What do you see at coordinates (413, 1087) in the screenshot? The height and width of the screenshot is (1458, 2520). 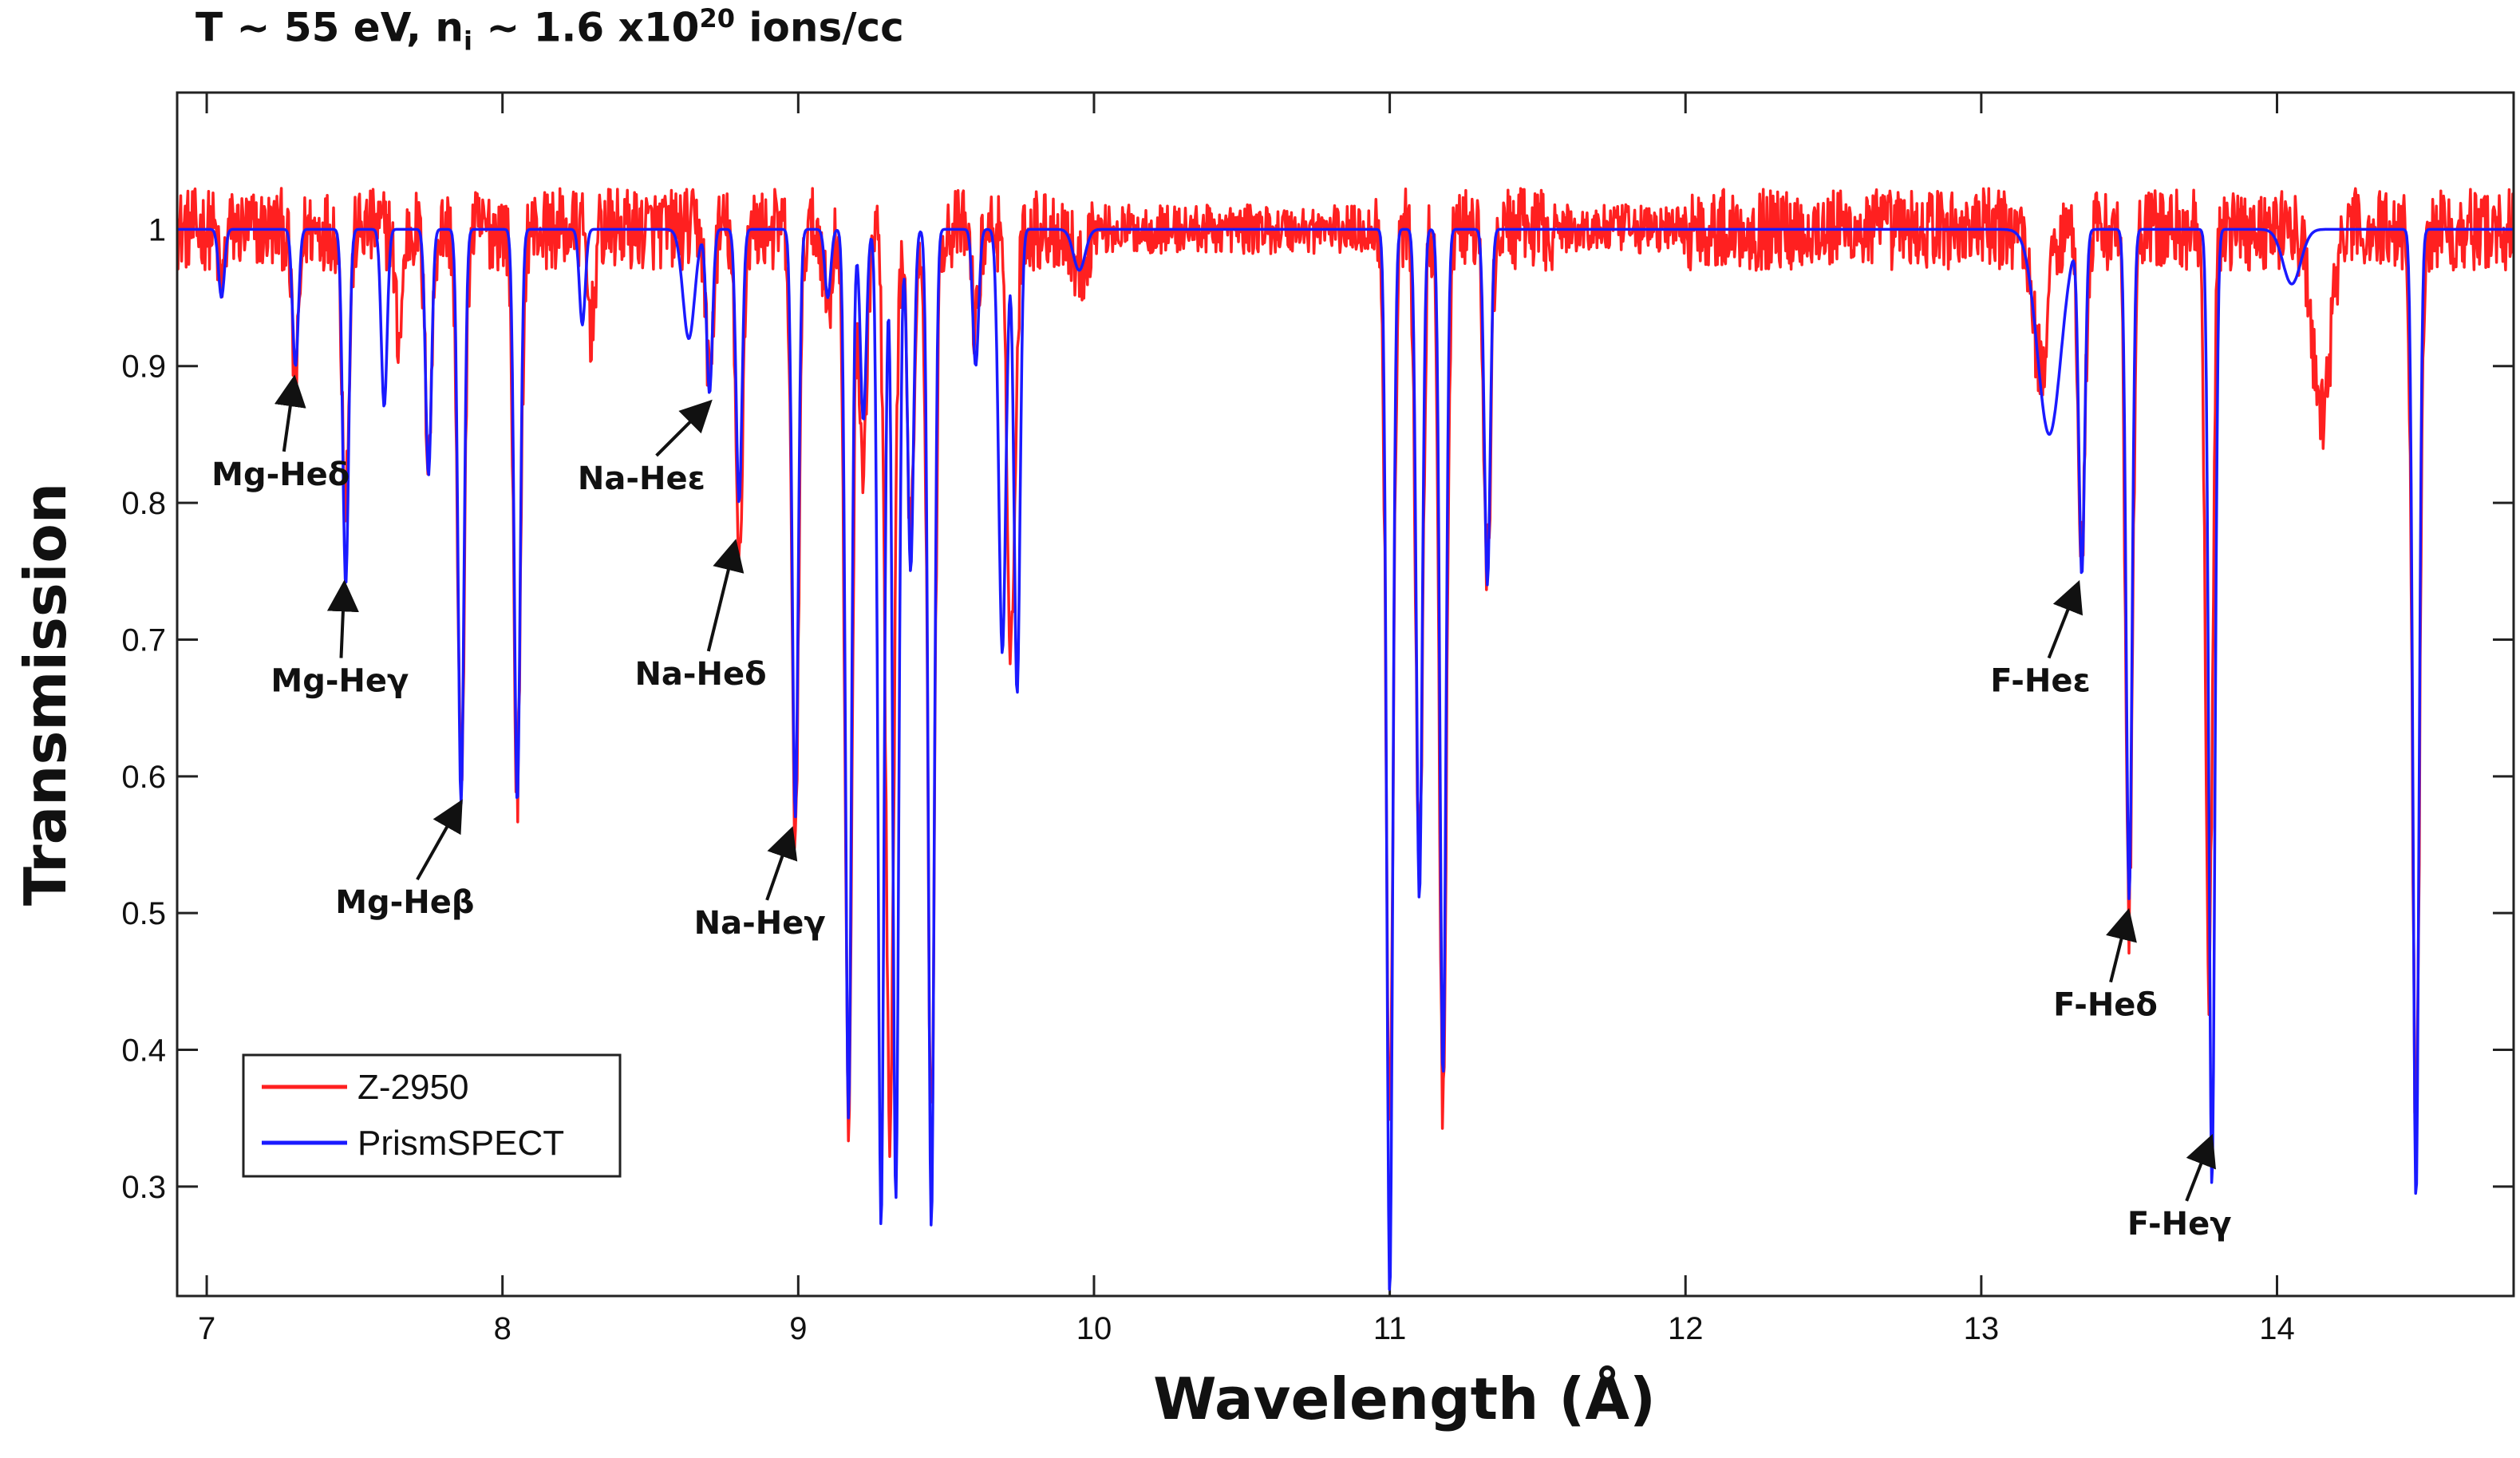 I see `legend-label-z2950: Z-2950` at bounding box center [413, 1087].